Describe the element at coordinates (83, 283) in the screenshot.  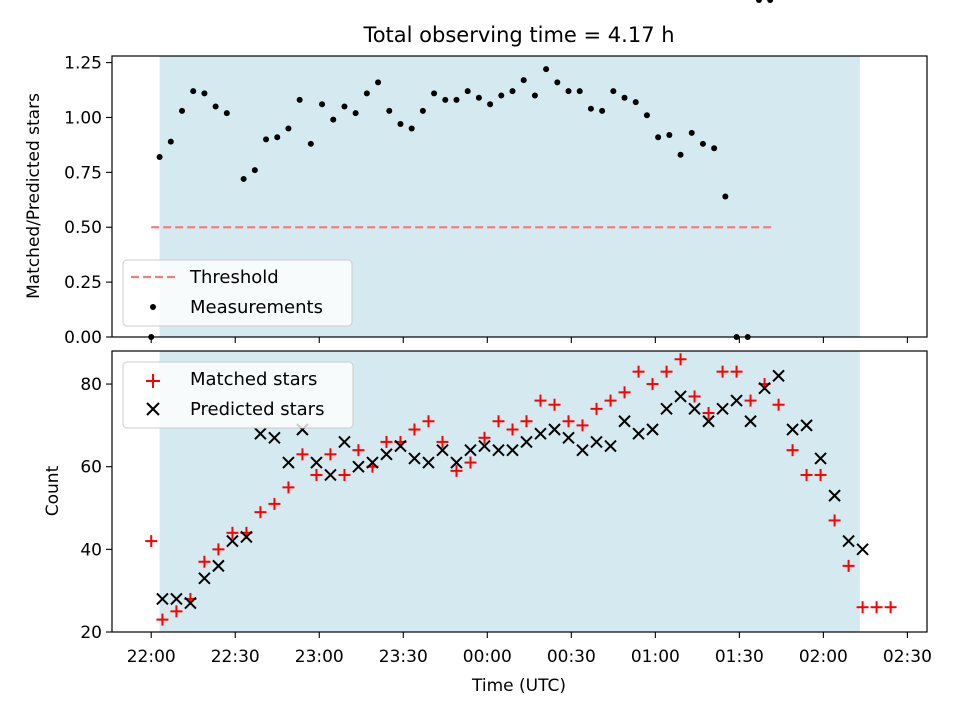
I see `top-ytick-label: 0.25` at that location.